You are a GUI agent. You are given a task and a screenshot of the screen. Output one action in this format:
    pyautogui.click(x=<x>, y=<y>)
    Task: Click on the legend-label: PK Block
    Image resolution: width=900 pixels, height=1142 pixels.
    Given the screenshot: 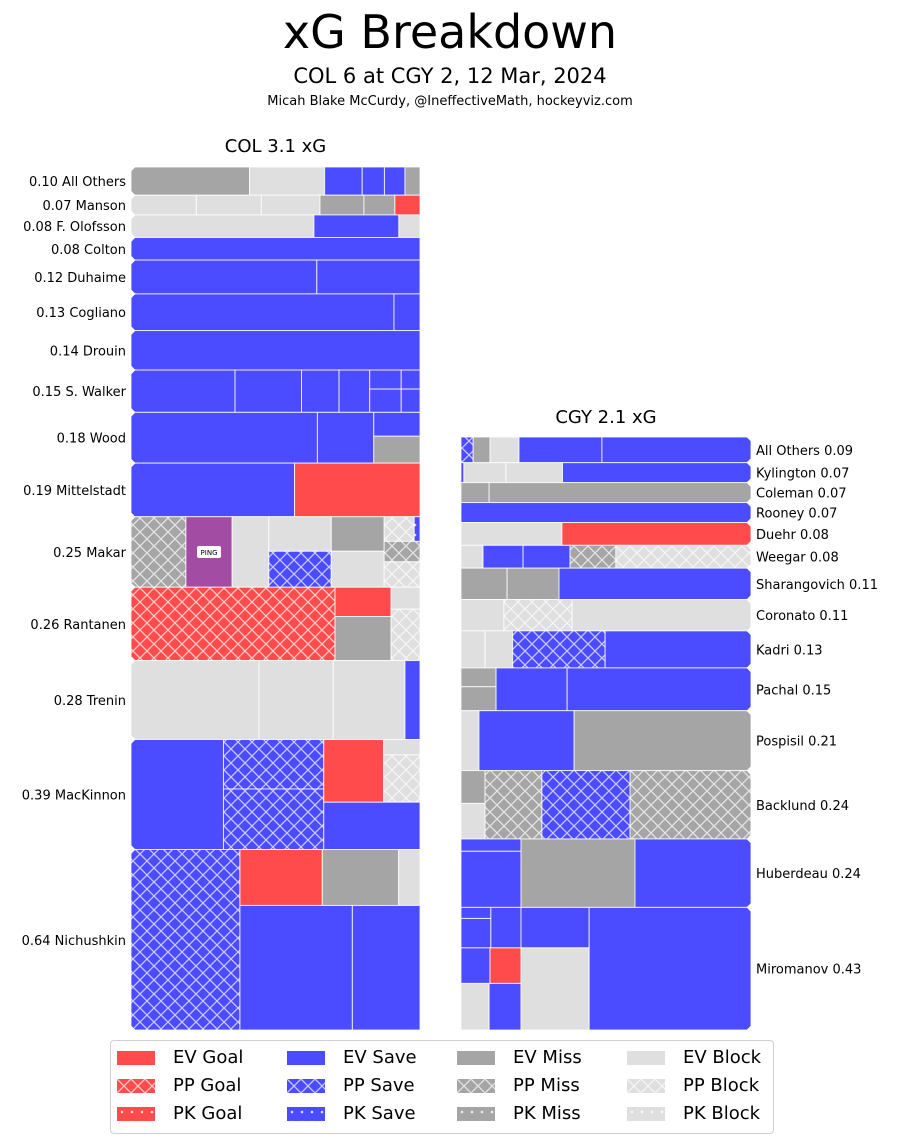 What is the action you would take?
    pyautogui.click(x=722, y=1113)
    